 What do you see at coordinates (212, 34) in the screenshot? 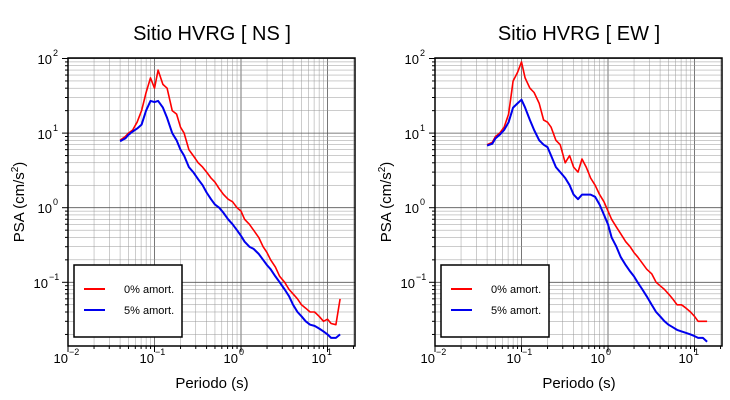
I see `chart-title: Sitio HVRG [ NS ]` at bounding box center [212, 34].